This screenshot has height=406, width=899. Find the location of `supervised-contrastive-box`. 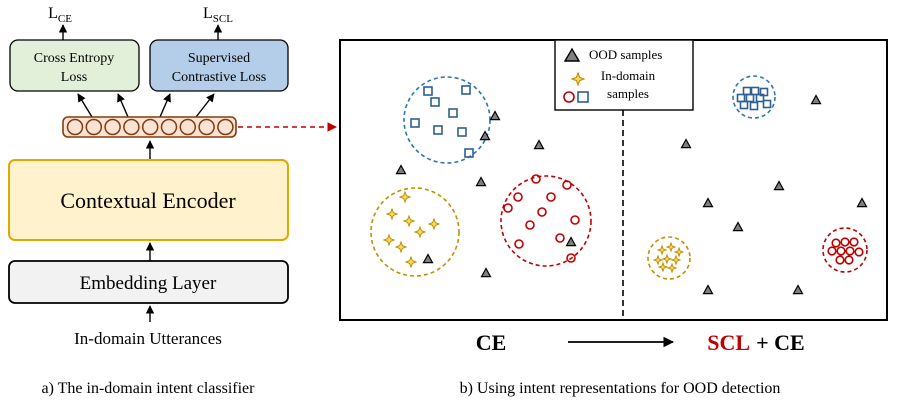

supervised-contrastive-box is located at coordinates (219, 65).